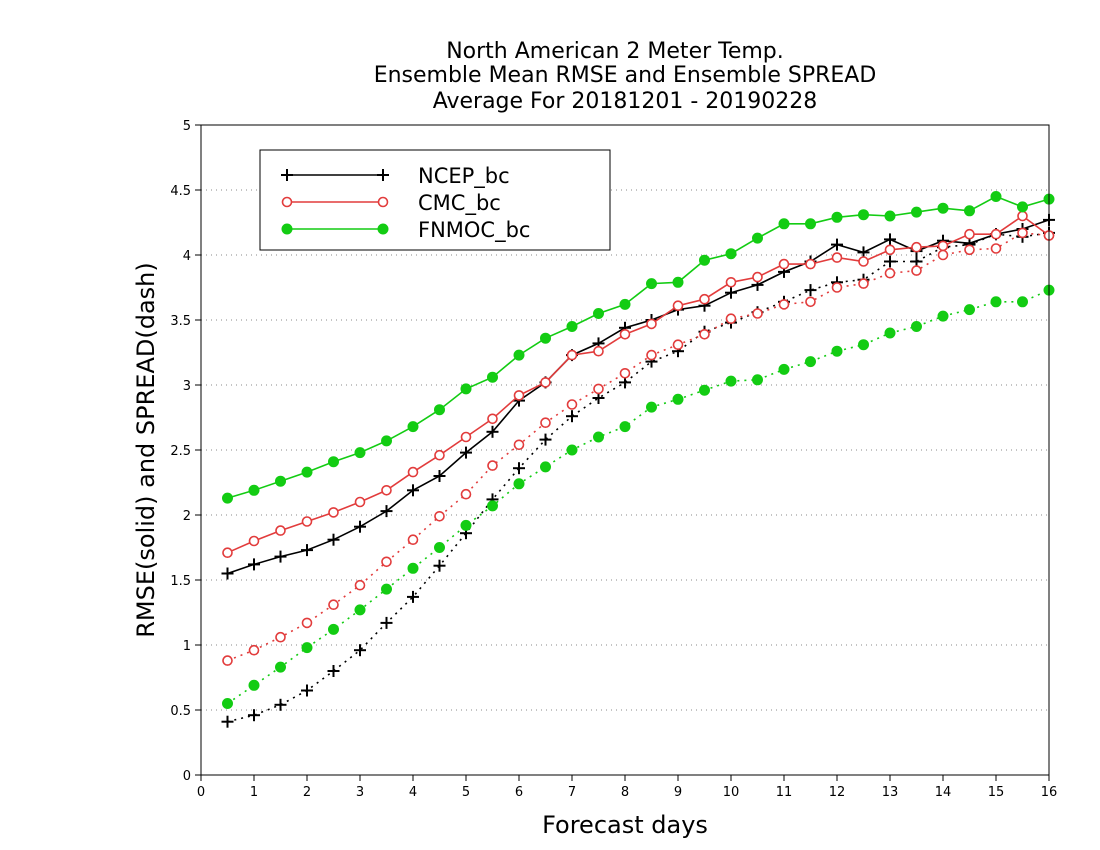 The height and width of the screenshot is (850, 1100). What do you see at coordinates (180, 321) in the screenshot?
I see `y-tick-label-7: 3.5` at bounding box center [180, 321].